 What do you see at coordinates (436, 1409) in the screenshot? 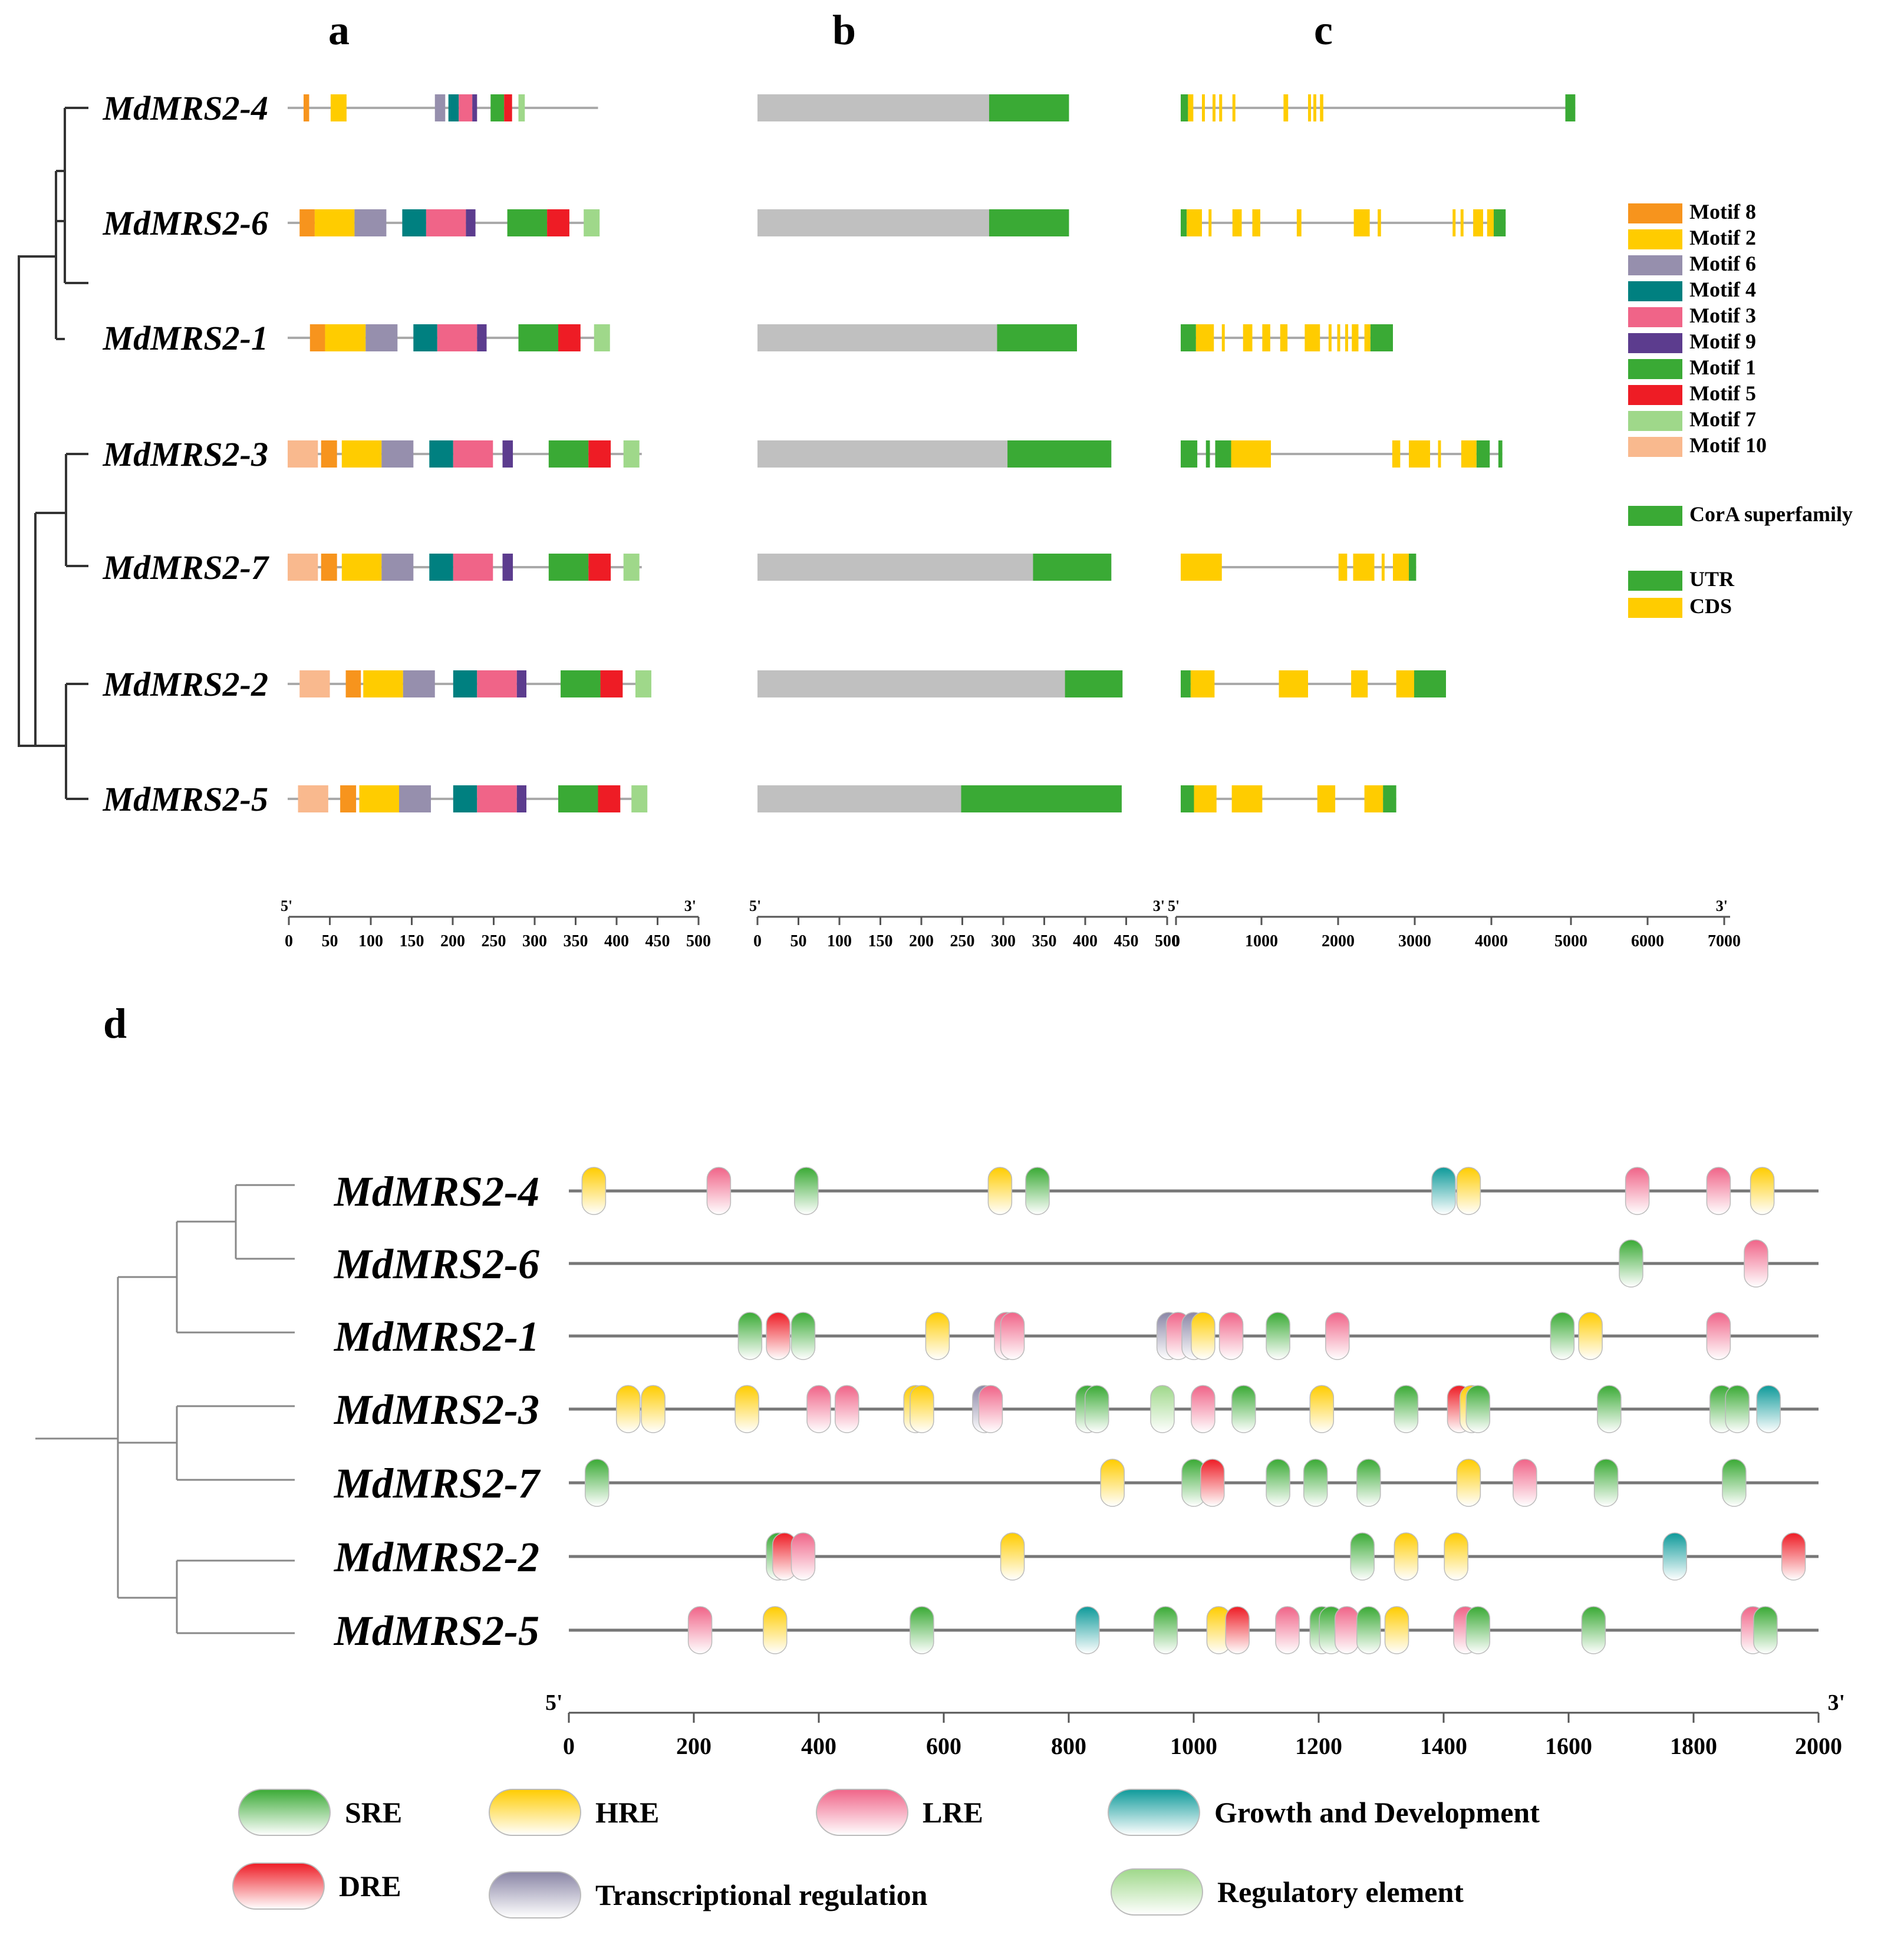
I see `gene-name-label: MdMRS2-3` at bounding box center [436, 1409].